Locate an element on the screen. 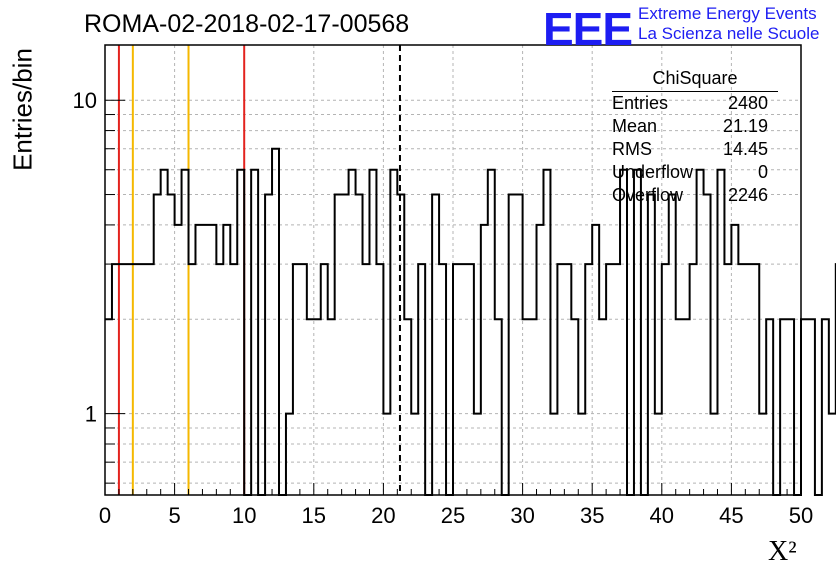 The width and height of the screenshot is (836, 572). stats-title: ChiSquare is located at coordinates (695, 80).